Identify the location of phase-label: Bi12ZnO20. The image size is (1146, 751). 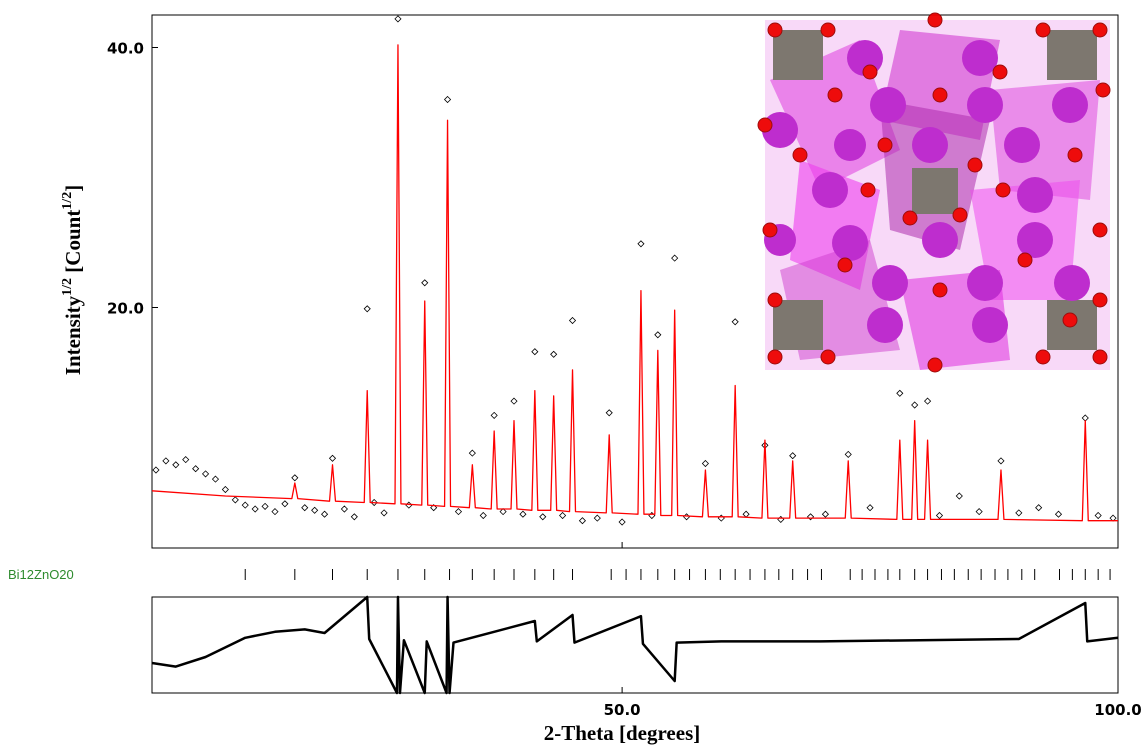
(41, 574).